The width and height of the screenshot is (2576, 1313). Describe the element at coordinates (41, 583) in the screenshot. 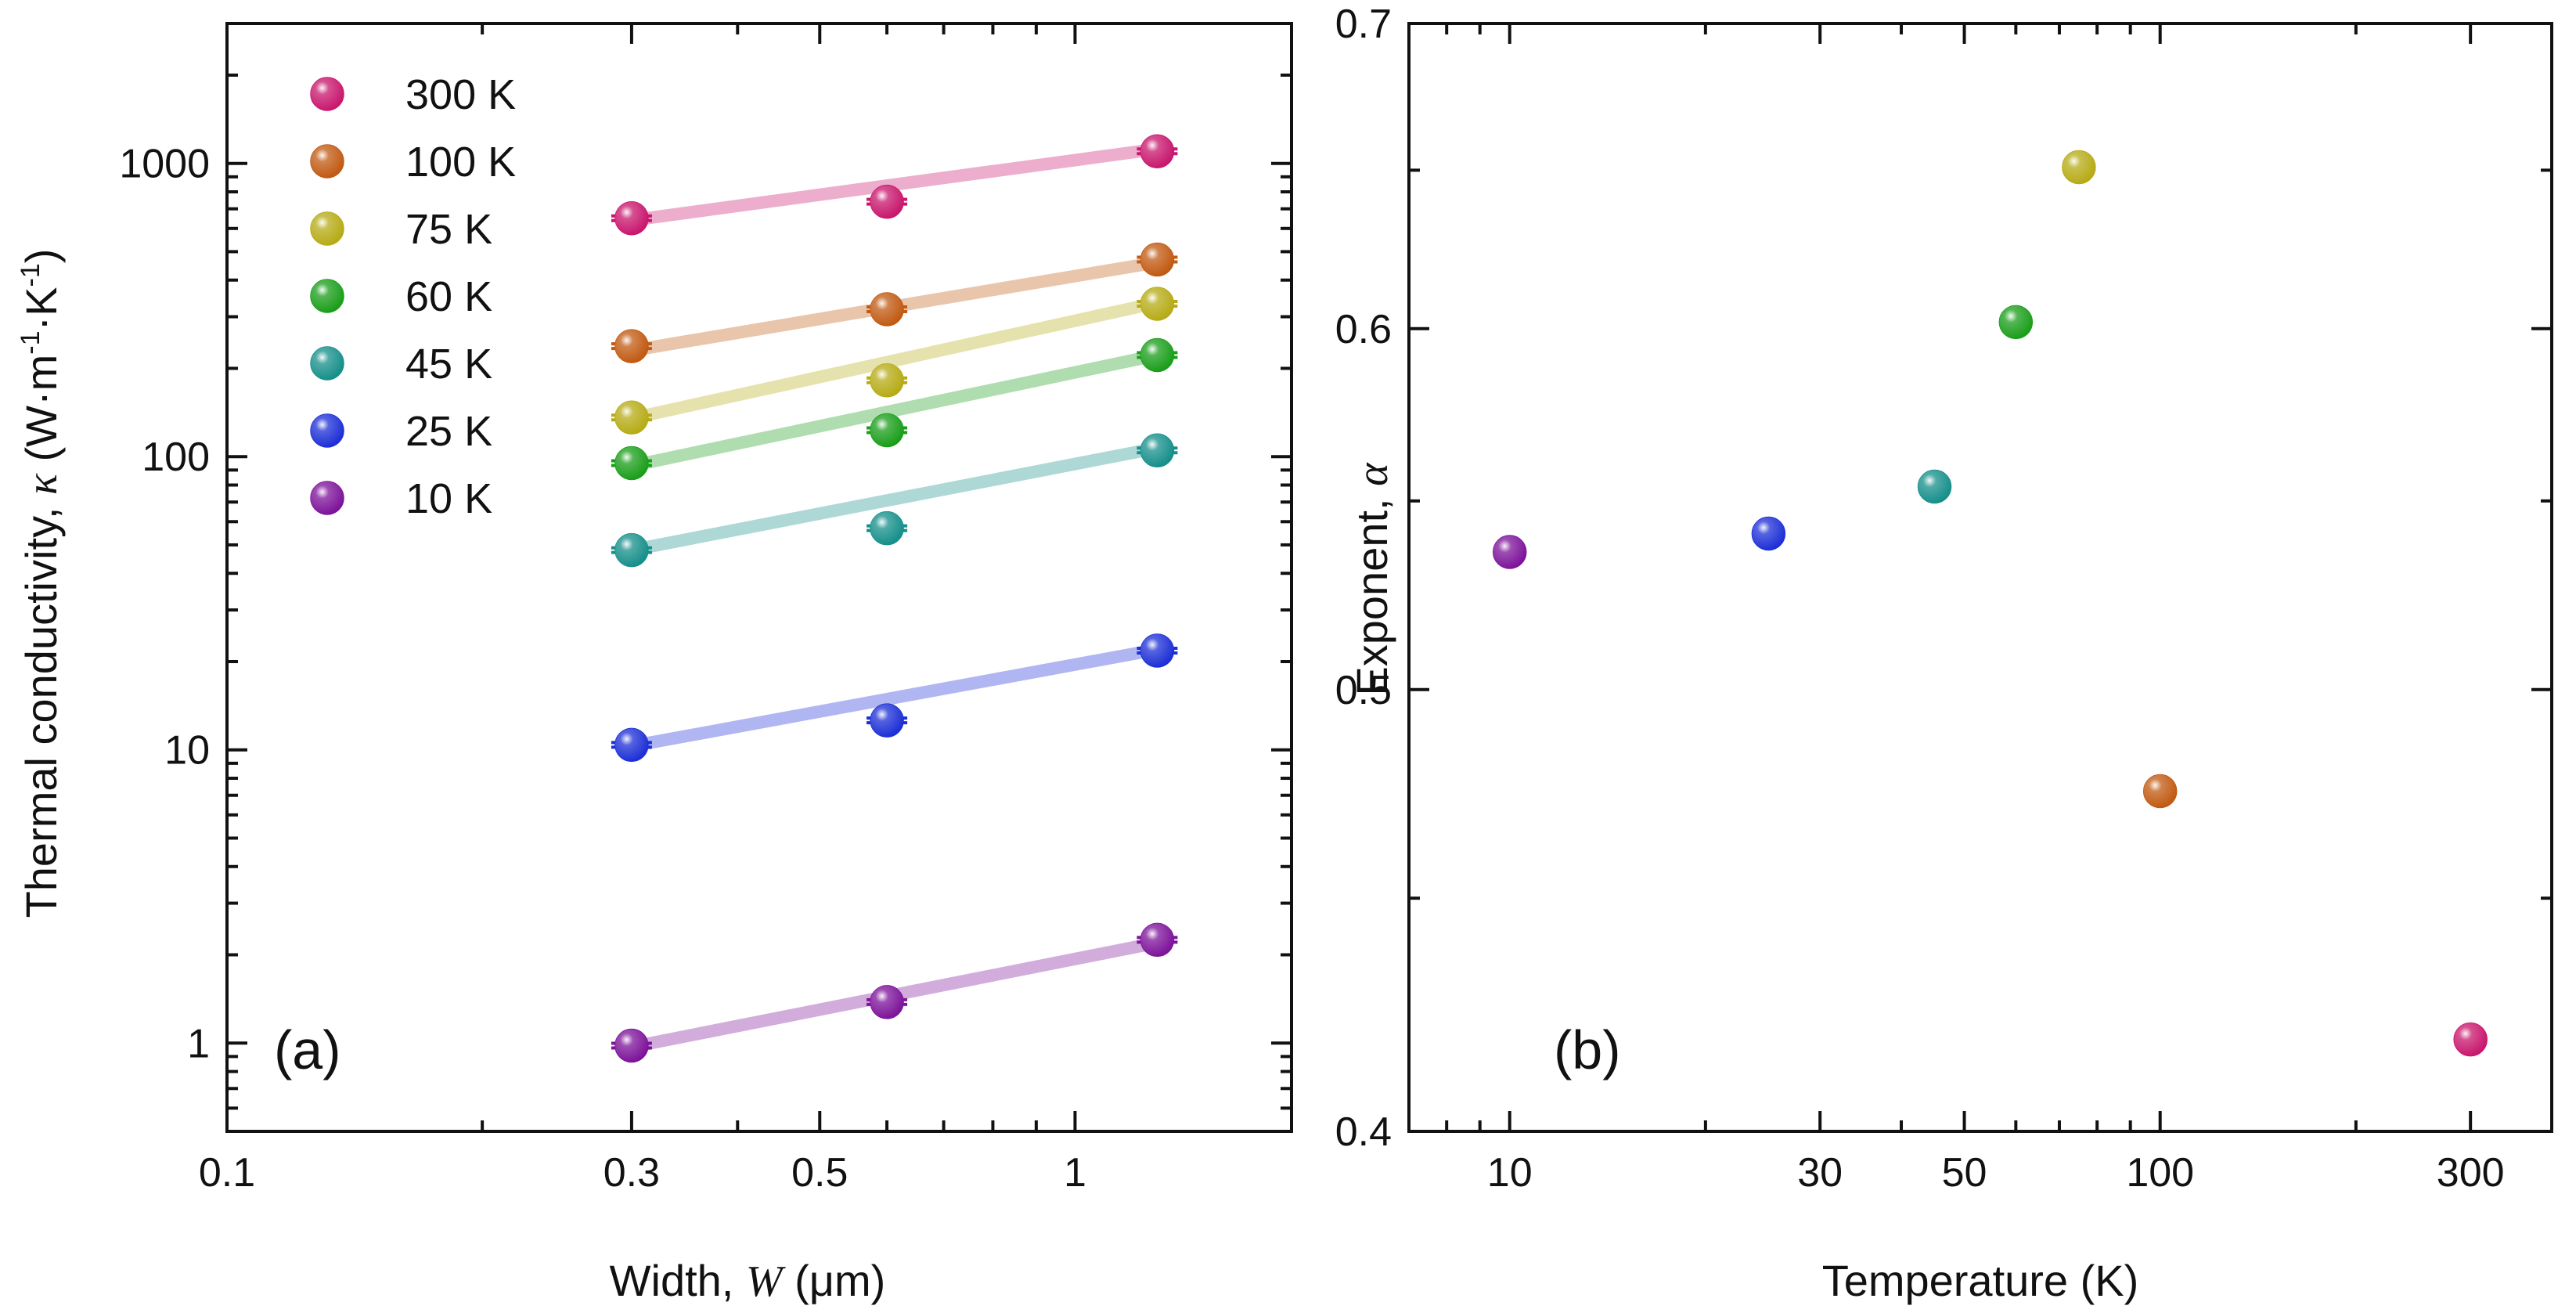

I see `panel-a-ylabel: Thermal conductivity, κ (W·m-1·K-1)` at that location.